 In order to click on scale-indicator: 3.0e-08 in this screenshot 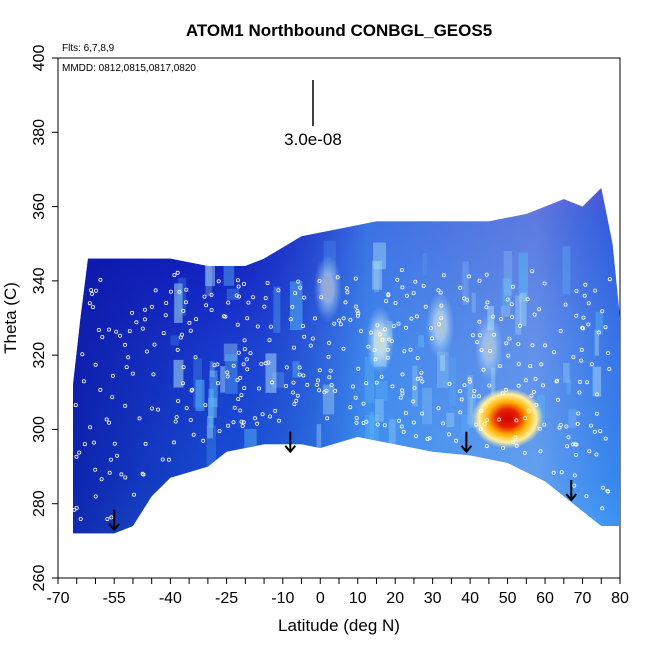, I will do `click(313, 114)`.